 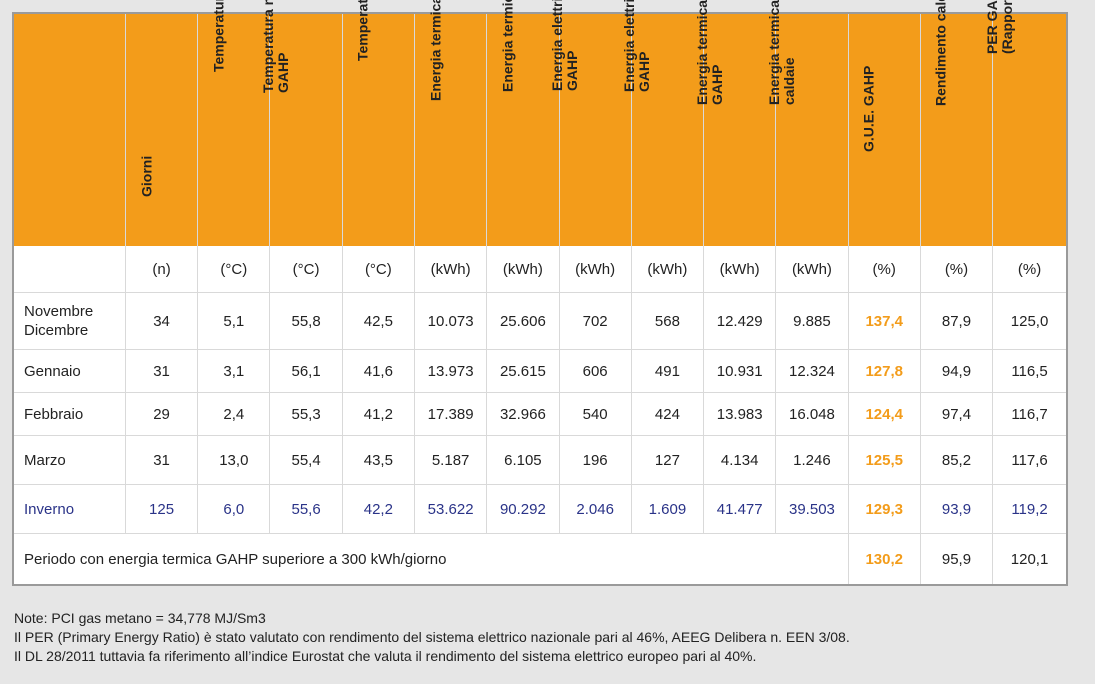 What do you see at coordinates (162, 269) in the screenshot?
I see `unit-cell: (n)` at bounding box center [162, 269].